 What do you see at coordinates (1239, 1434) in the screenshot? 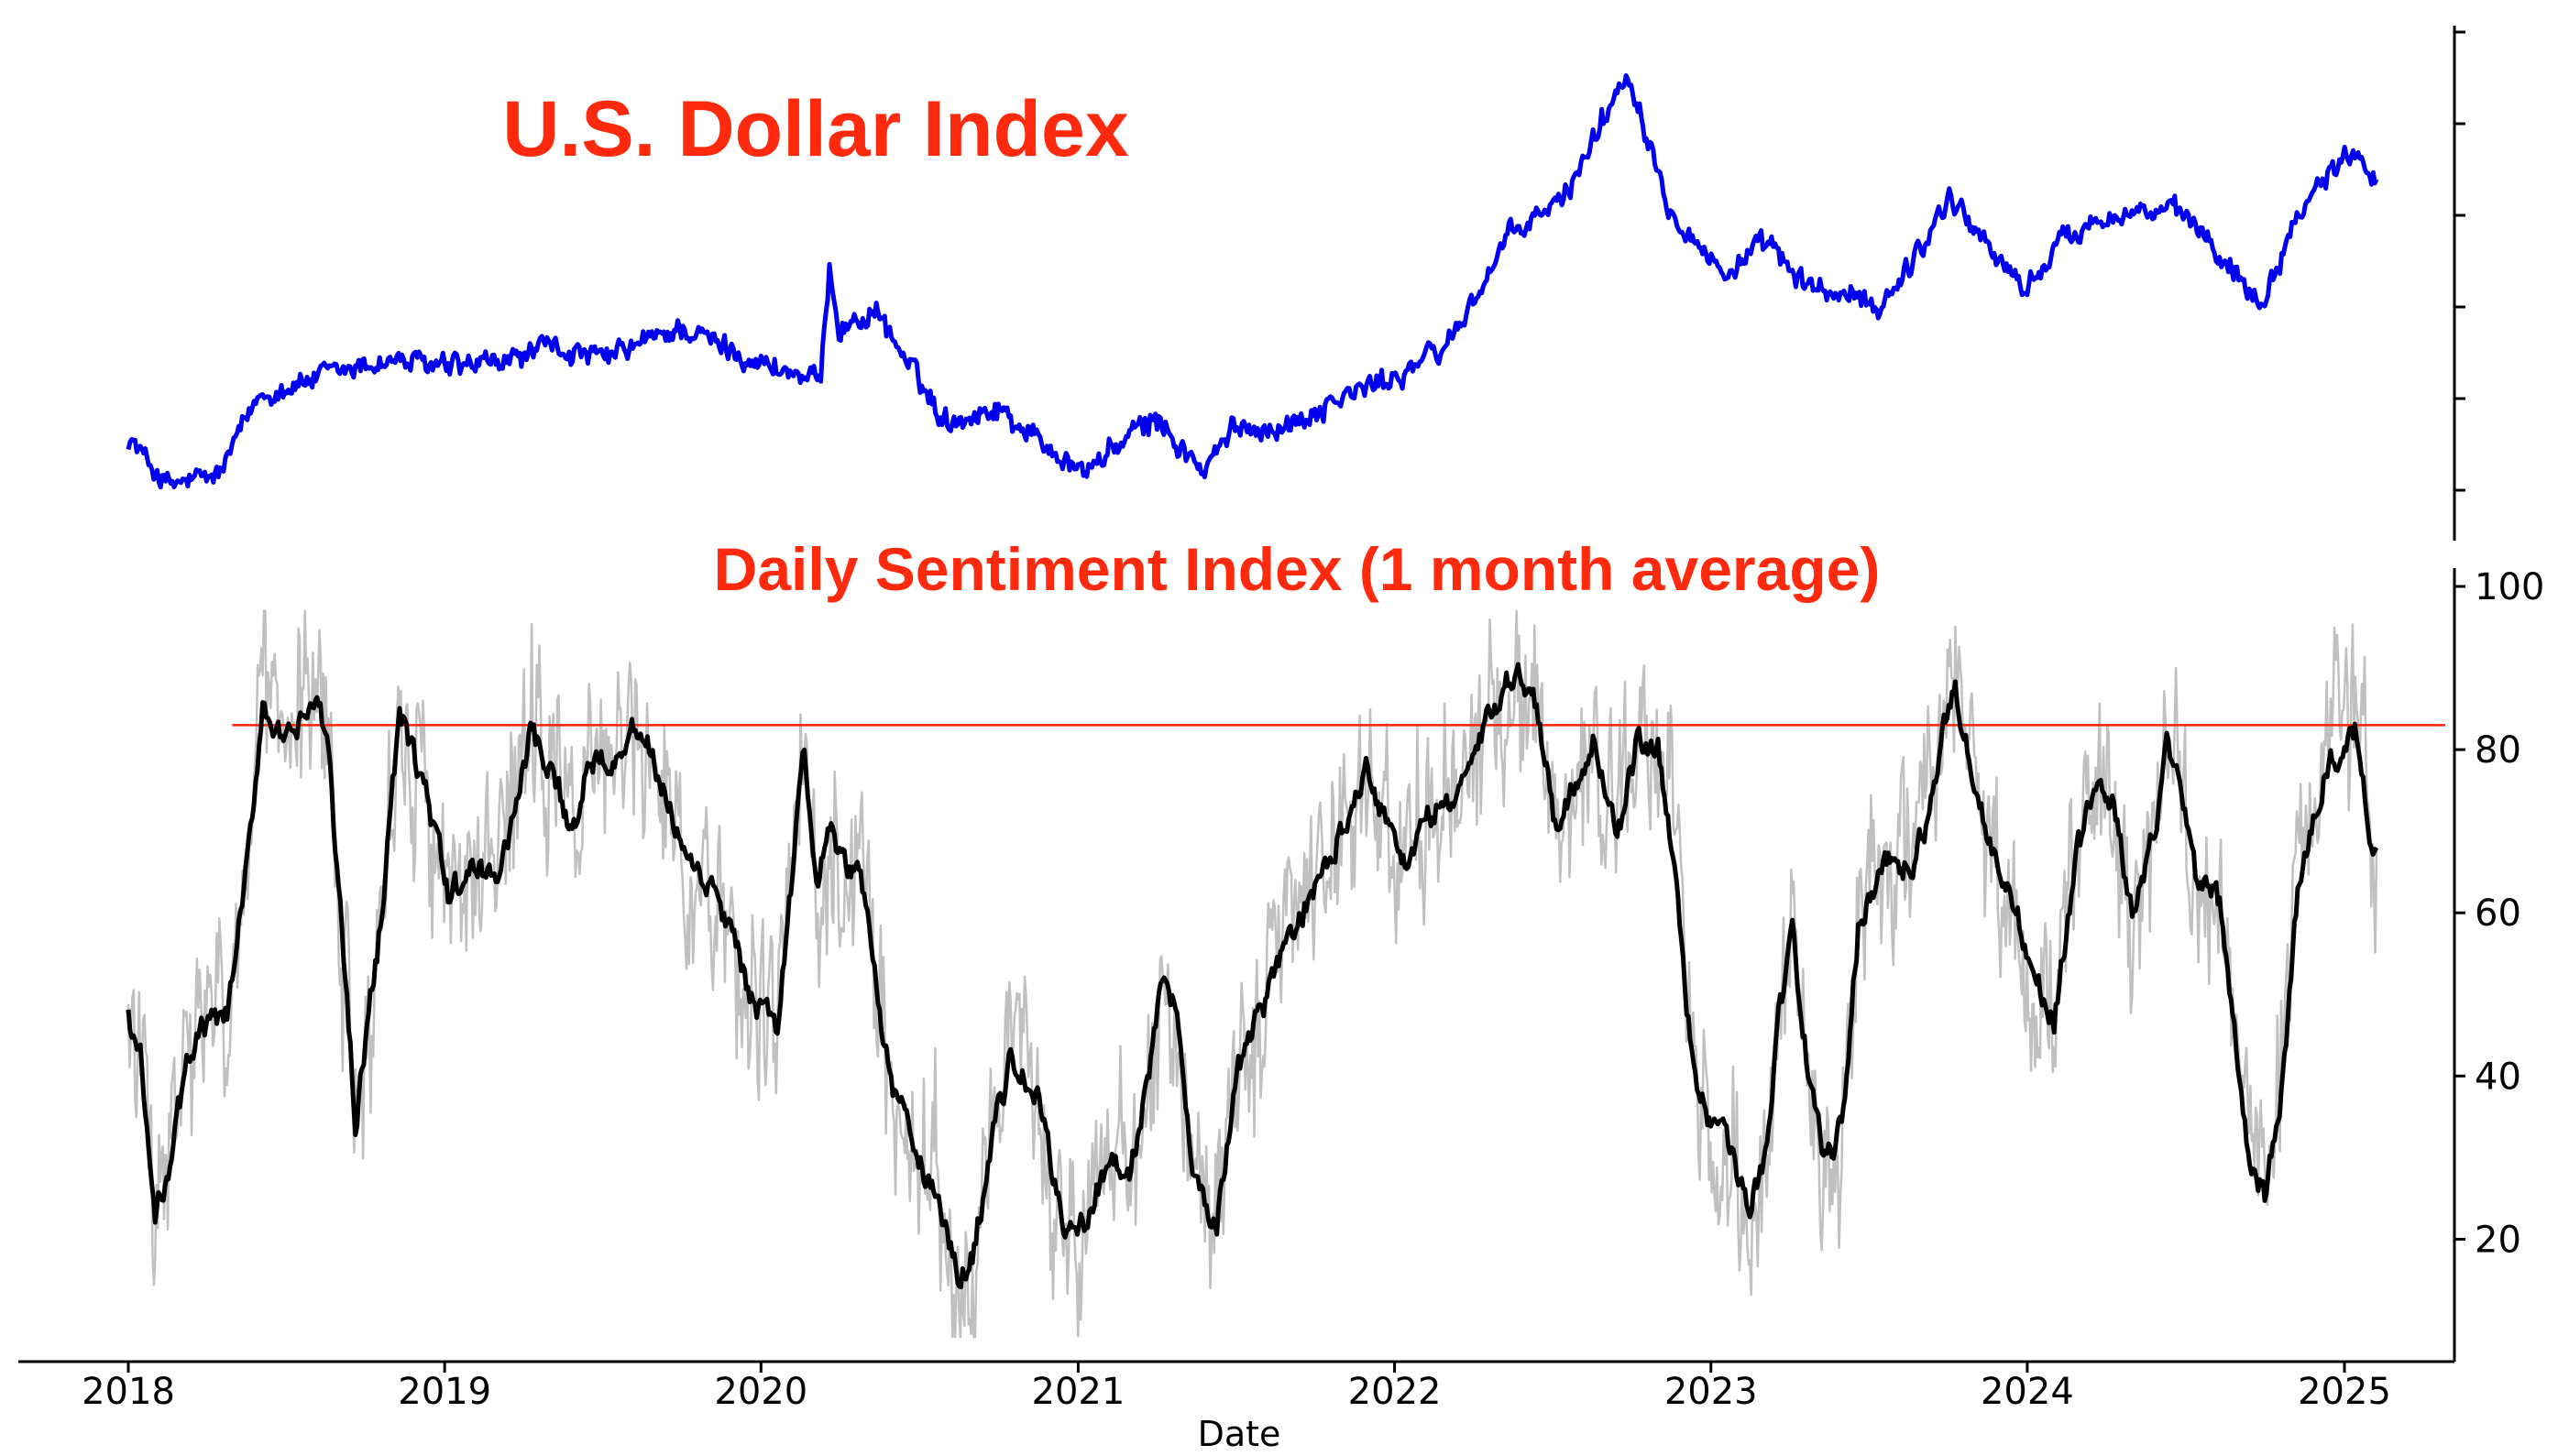
I see `x-axis-label: Date` at bounding box center [1239, 1434].